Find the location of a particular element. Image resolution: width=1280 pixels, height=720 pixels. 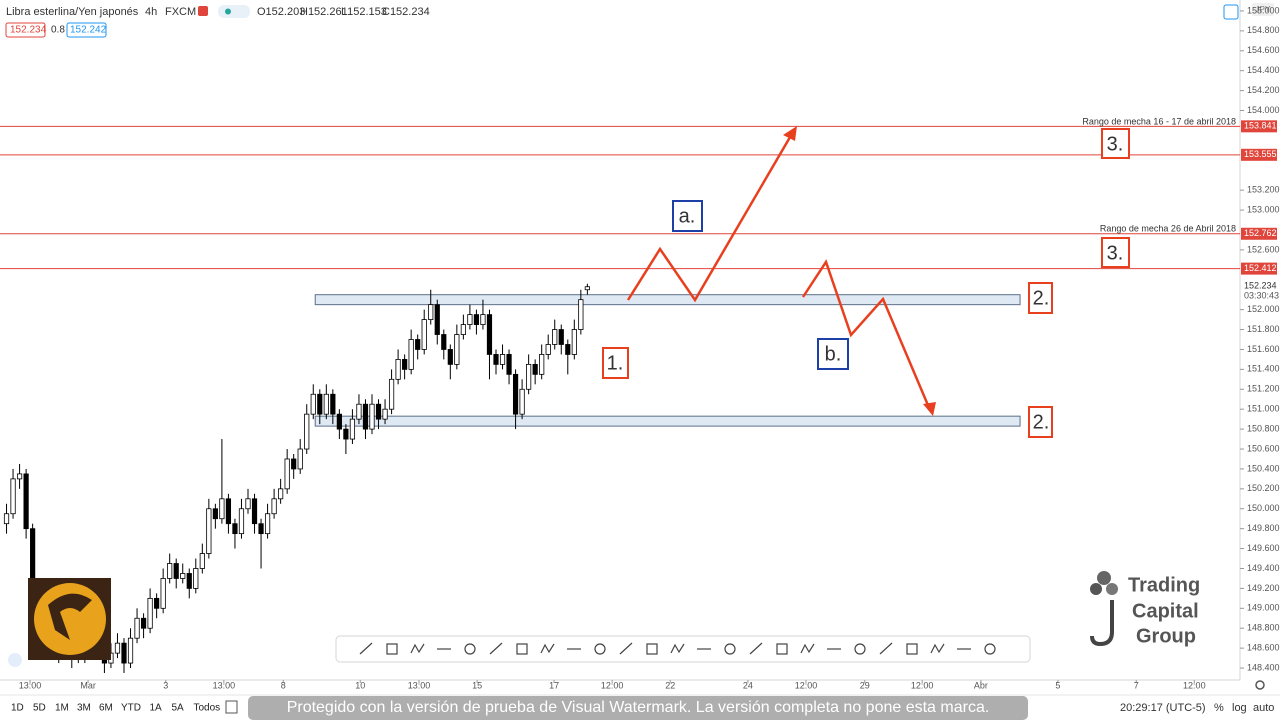

range-button: 6M is located at coordinates (106, 708).